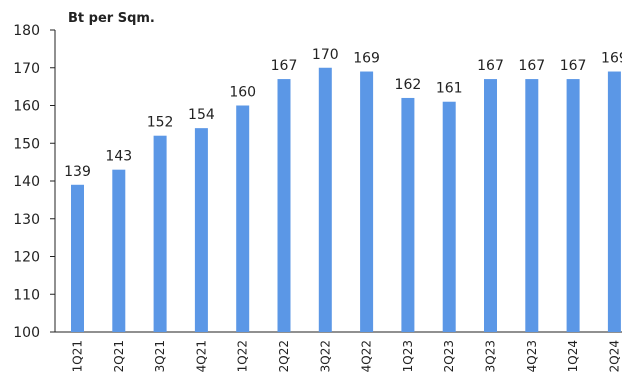 The height and width of the screenshot is (376, 622). Describe the element at coordinates (573, 356) in the screenshot. I see `x-tick-label: 1Q24` at that location.